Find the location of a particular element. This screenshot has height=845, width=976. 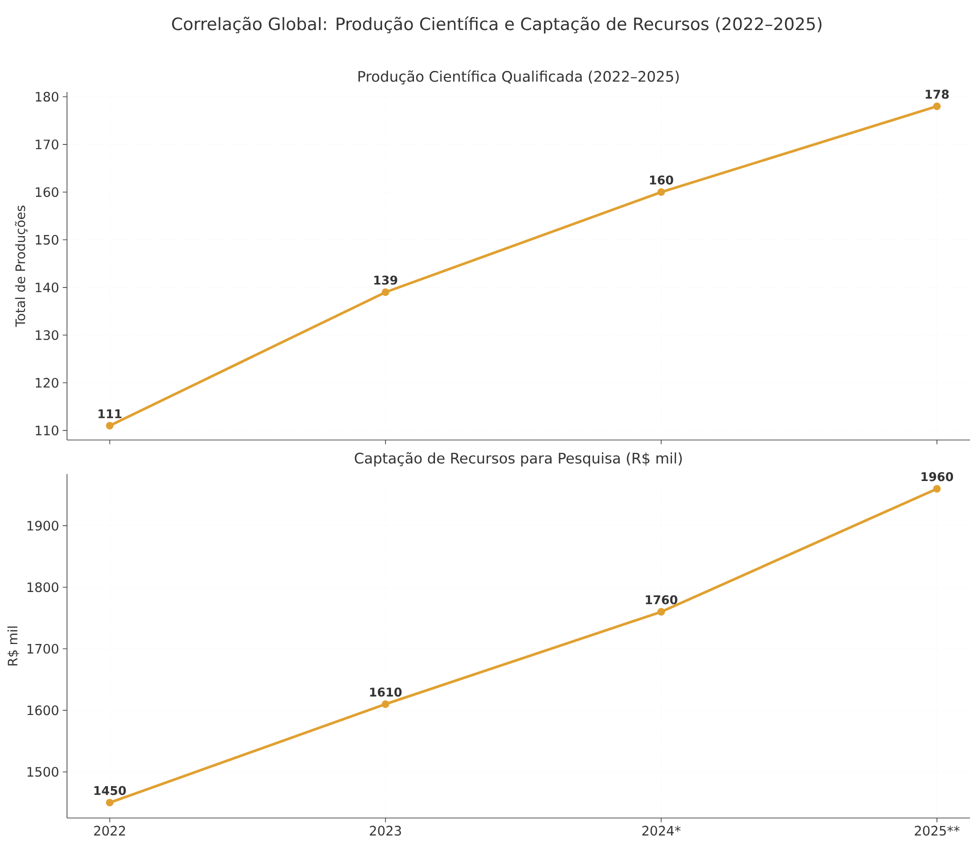

y-tick-label: 1600 is located at coordinates (43, 710).